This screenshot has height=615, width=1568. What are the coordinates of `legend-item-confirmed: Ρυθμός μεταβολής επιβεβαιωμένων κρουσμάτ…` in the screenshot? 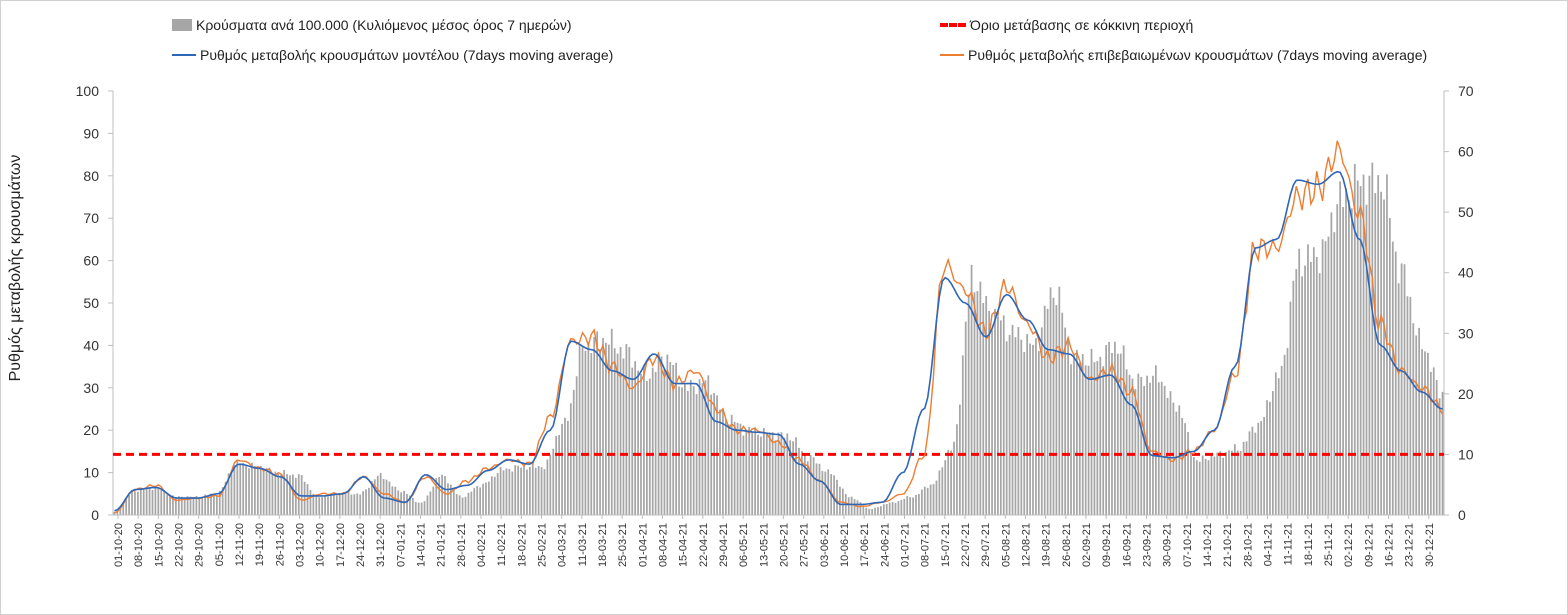 It's located at (1183, 55).